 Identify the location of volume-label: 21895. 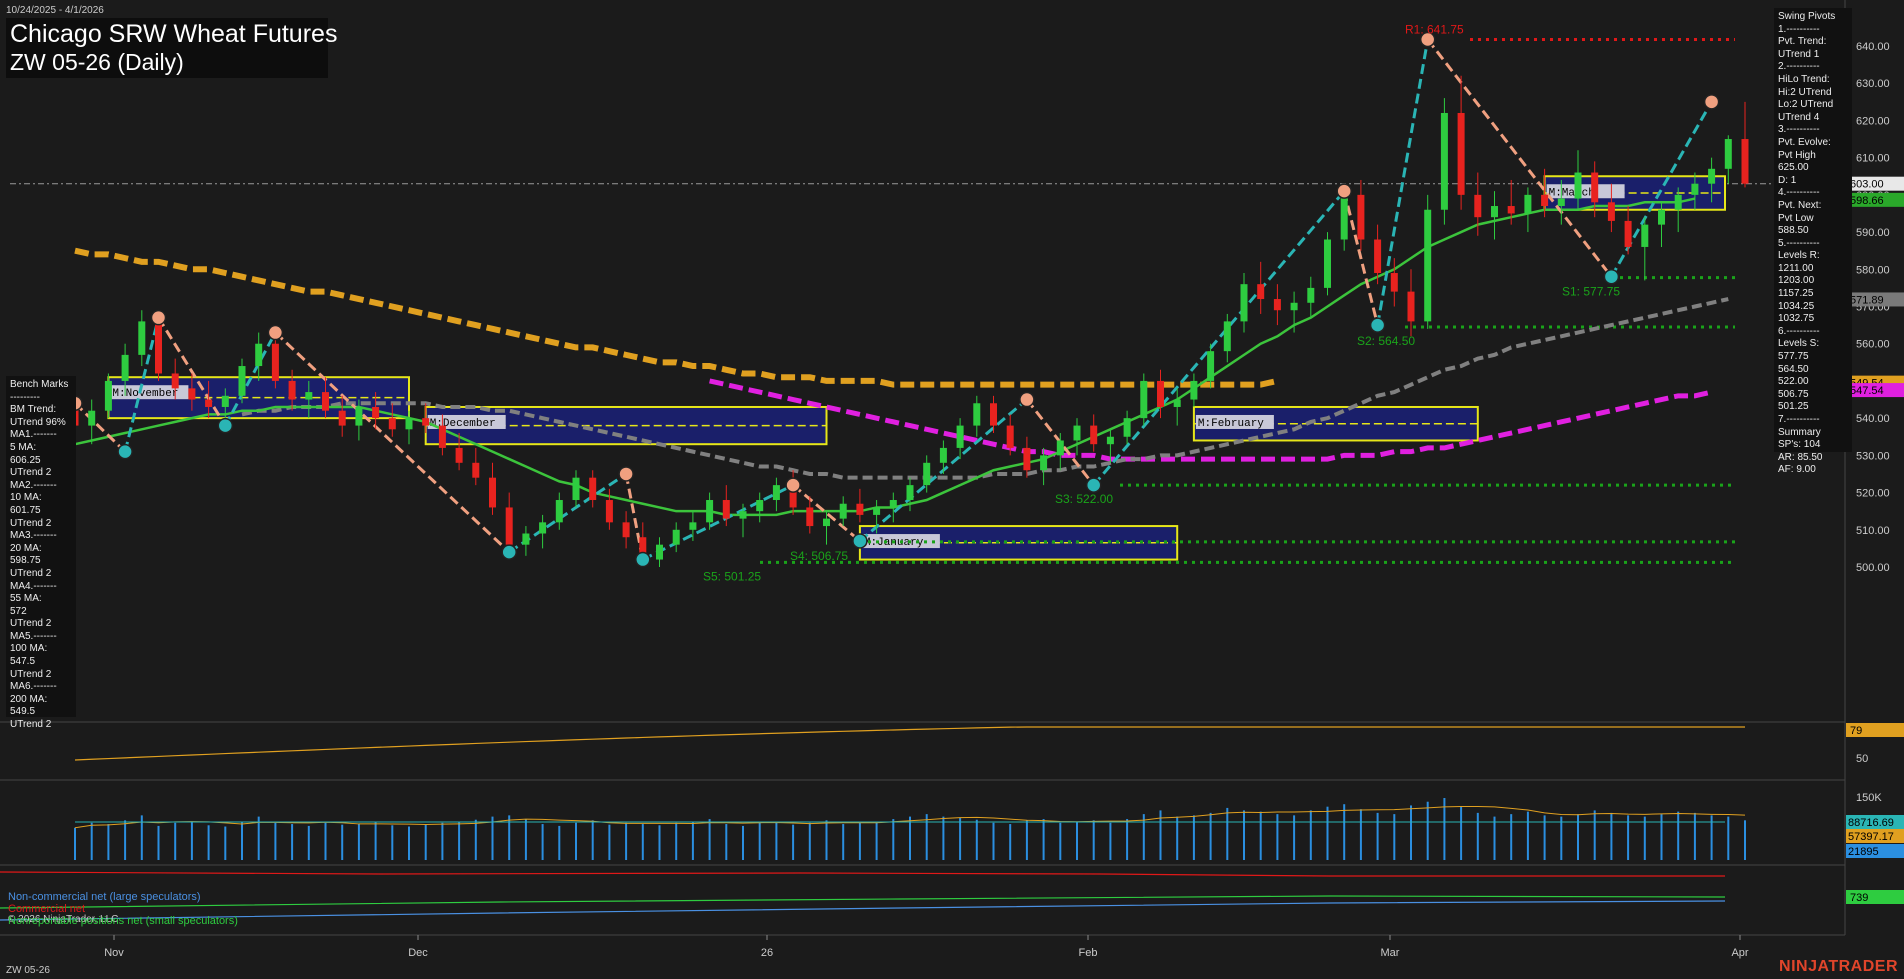
(1863, 852).